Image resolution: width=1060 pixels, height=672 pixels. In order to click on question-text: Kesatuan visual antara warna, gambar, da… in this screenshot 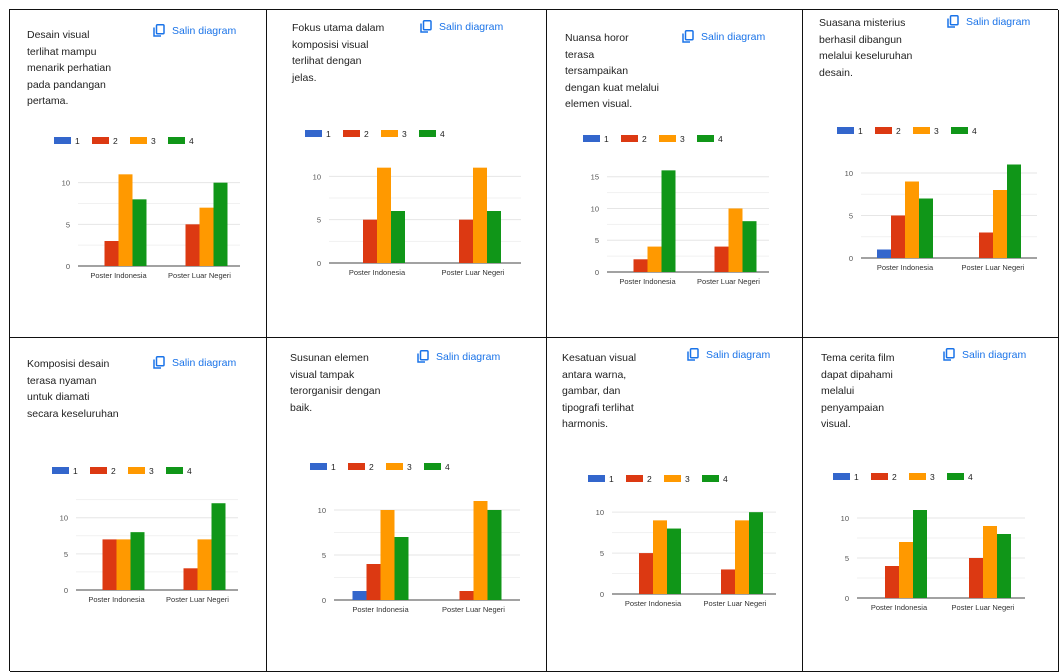, I will do `click(599, 391)`.